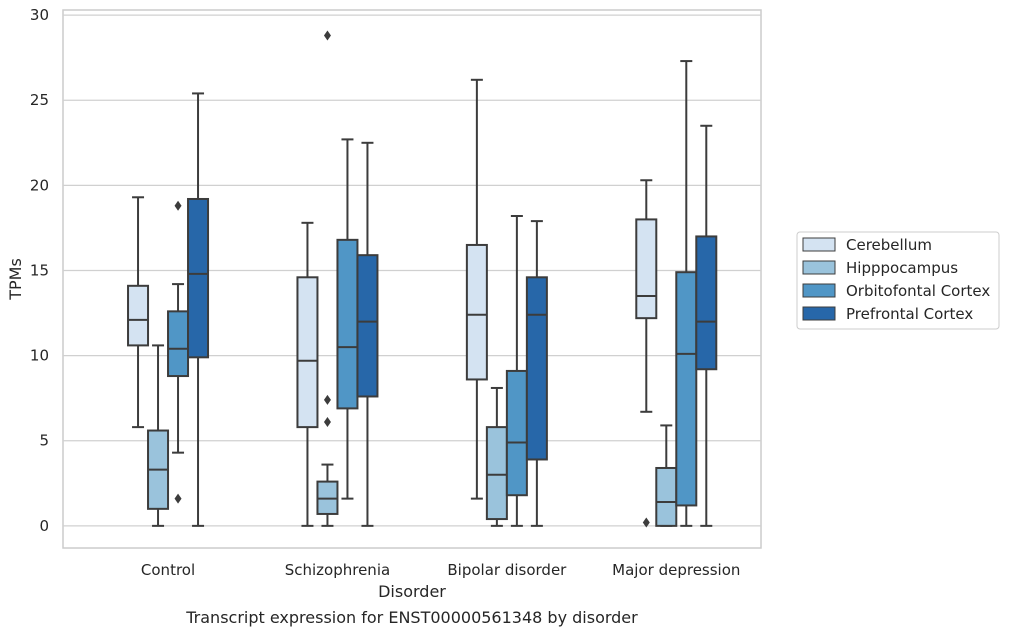  Describe the element at coordinates (507, 570) in the screenshot. I see `x-tick-label: Bipolar disorder` at that location.